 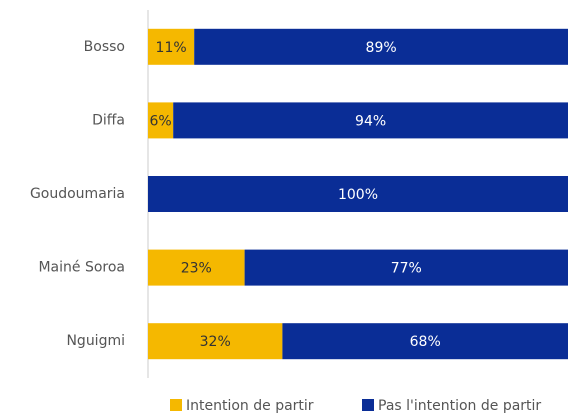 I want to click on legend-label: Pas l'intention de partir, so click(x=459, y=406).